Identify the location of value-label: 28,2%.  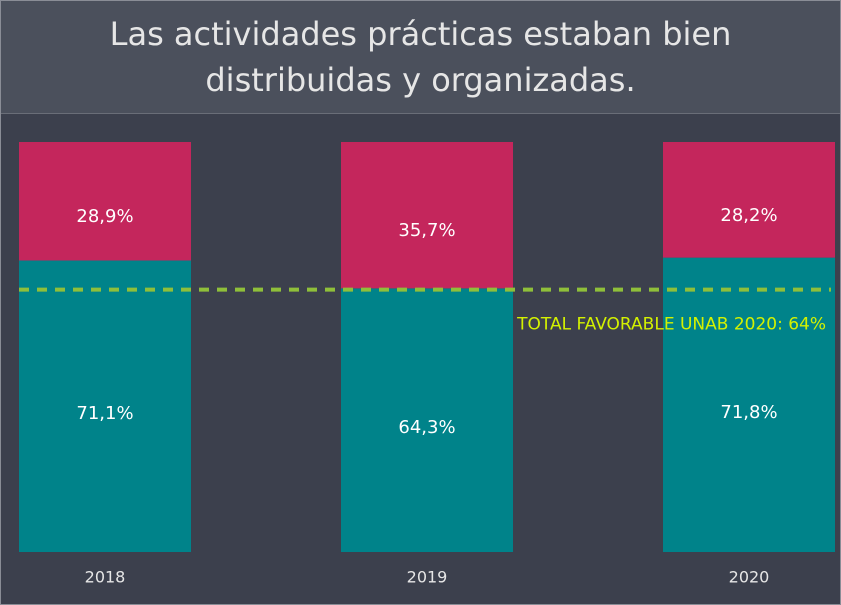
(748, 215).